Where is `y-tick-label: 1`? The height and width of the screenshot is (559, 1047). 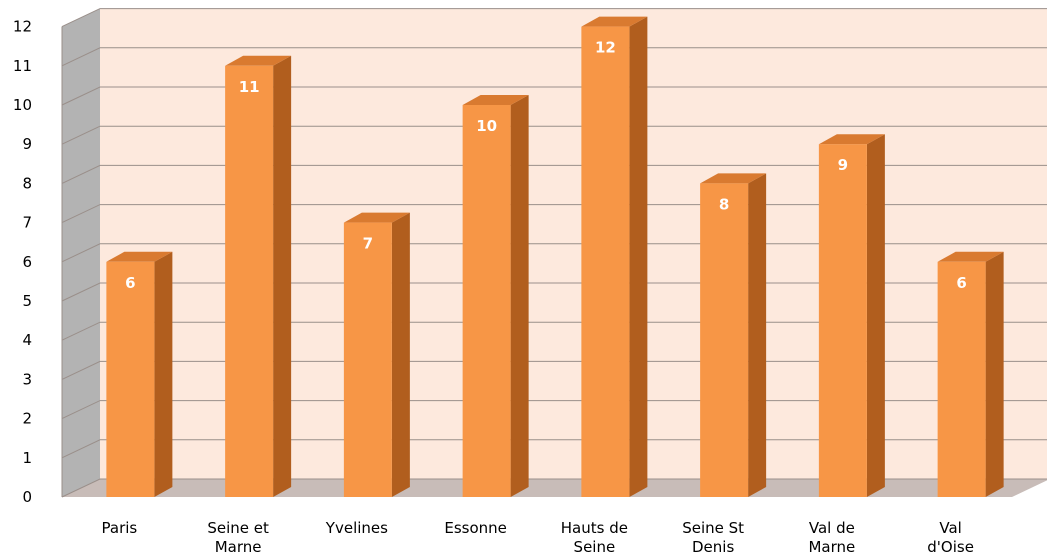 y-tick-label: 1 is located at coordinates (27, 458).